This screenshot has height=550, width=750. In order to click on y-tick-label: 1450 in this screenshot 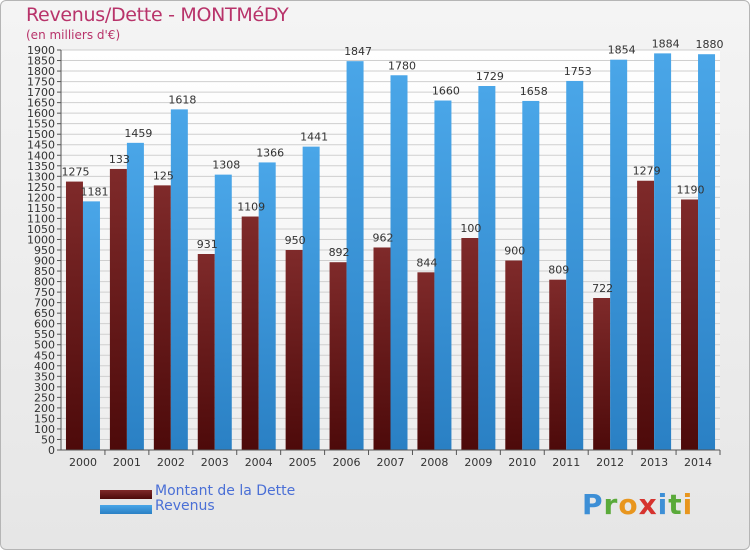, I will do `click(41, 145)`.